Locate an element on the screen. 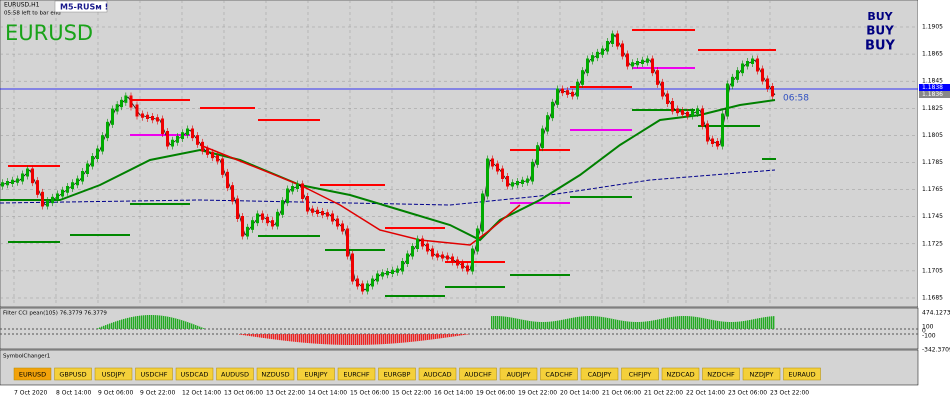 The width and height of the screenshot is (950, 406). symbol-button: EURJPY is located at coordinates (316, 374).